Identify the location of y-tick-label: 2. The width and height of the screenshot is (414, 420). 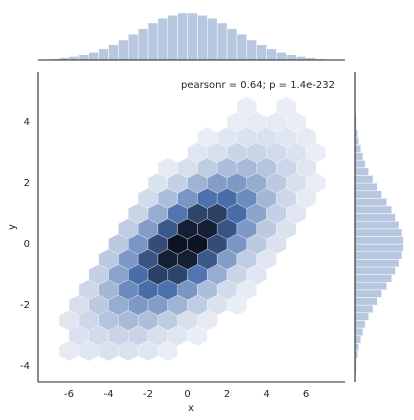
(27, 183).